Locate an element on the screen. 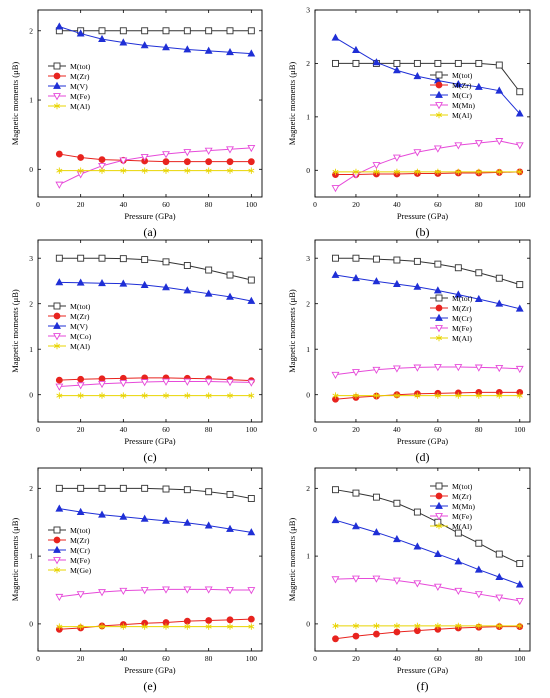 Image resolution: width=550 pixels, height=698 pixels. panel-label: (b) is located at coordinates (423, 232).